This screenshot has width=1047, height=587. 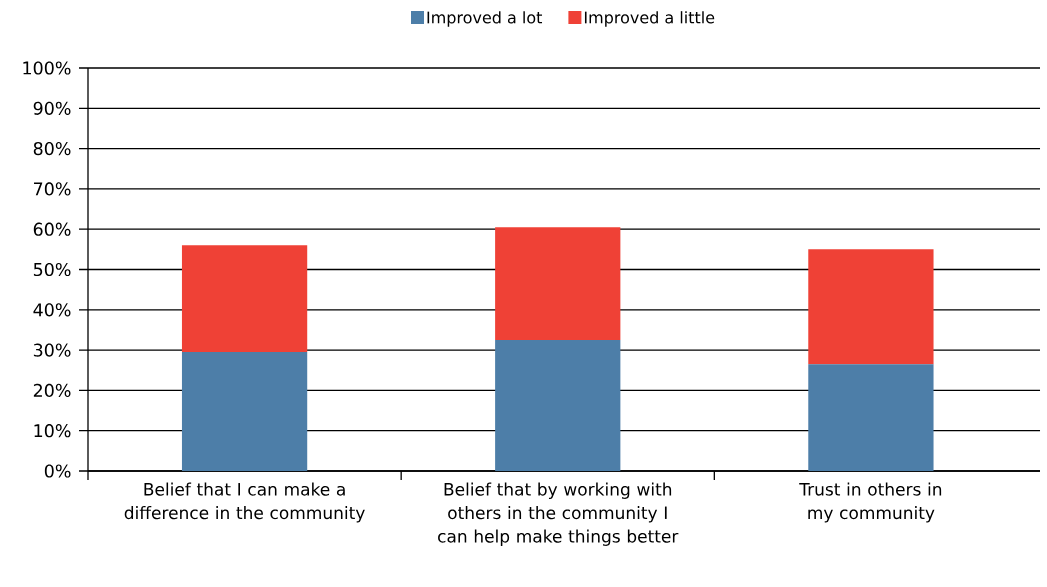 I want to click on legend-label: Improved a lot, so click(x=485, y=19).